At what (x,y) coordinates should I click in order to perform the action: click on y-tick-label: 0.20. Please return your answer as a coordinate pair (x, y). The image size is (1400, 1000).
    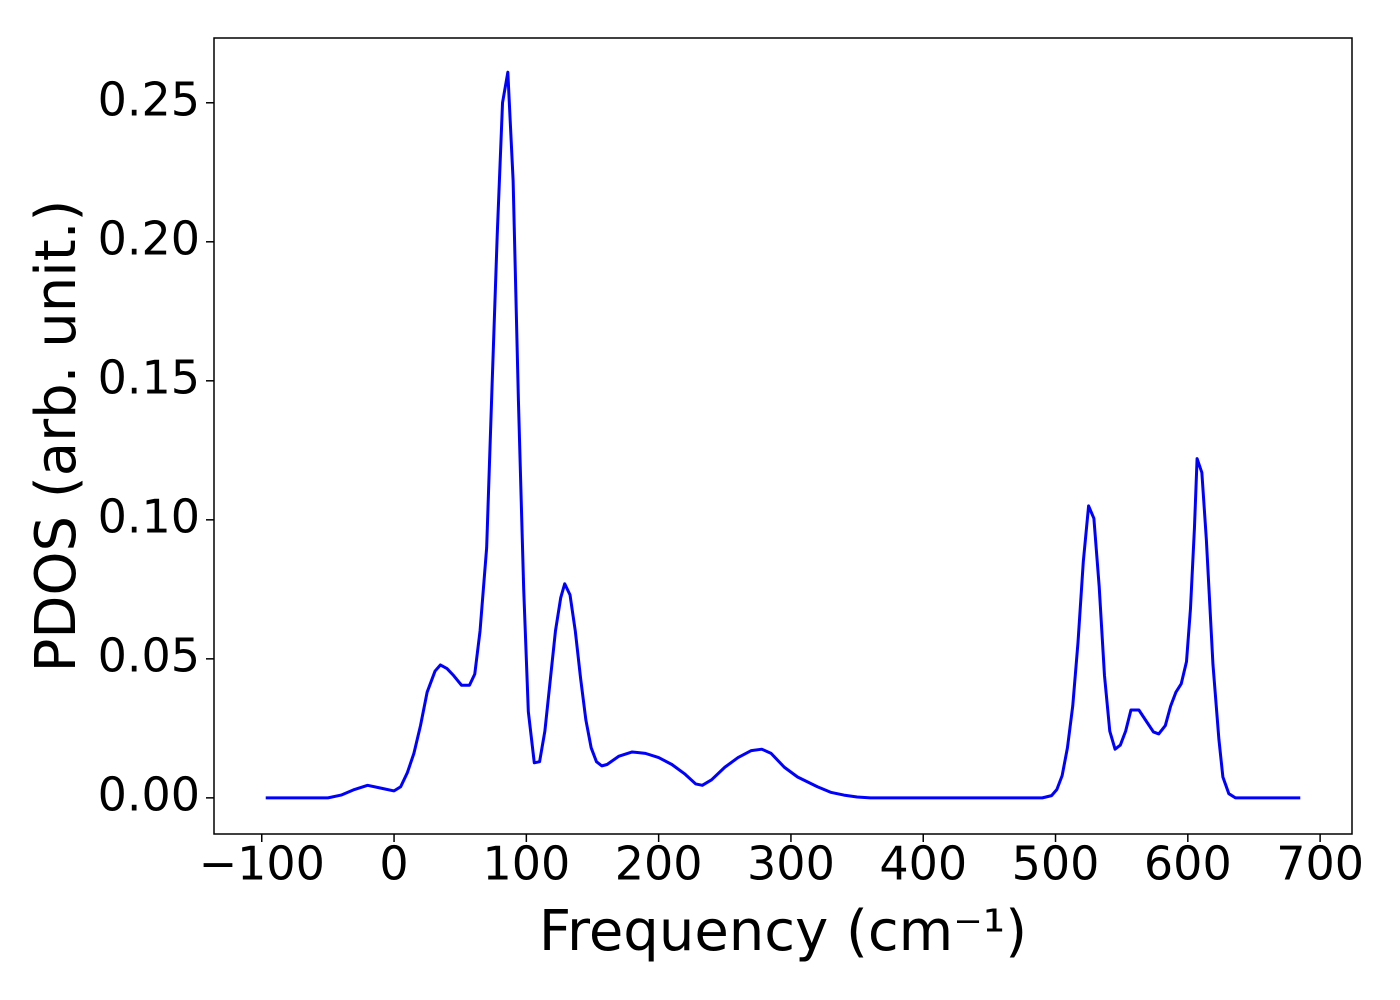
    Looking at the image, I should click on (149, 238).